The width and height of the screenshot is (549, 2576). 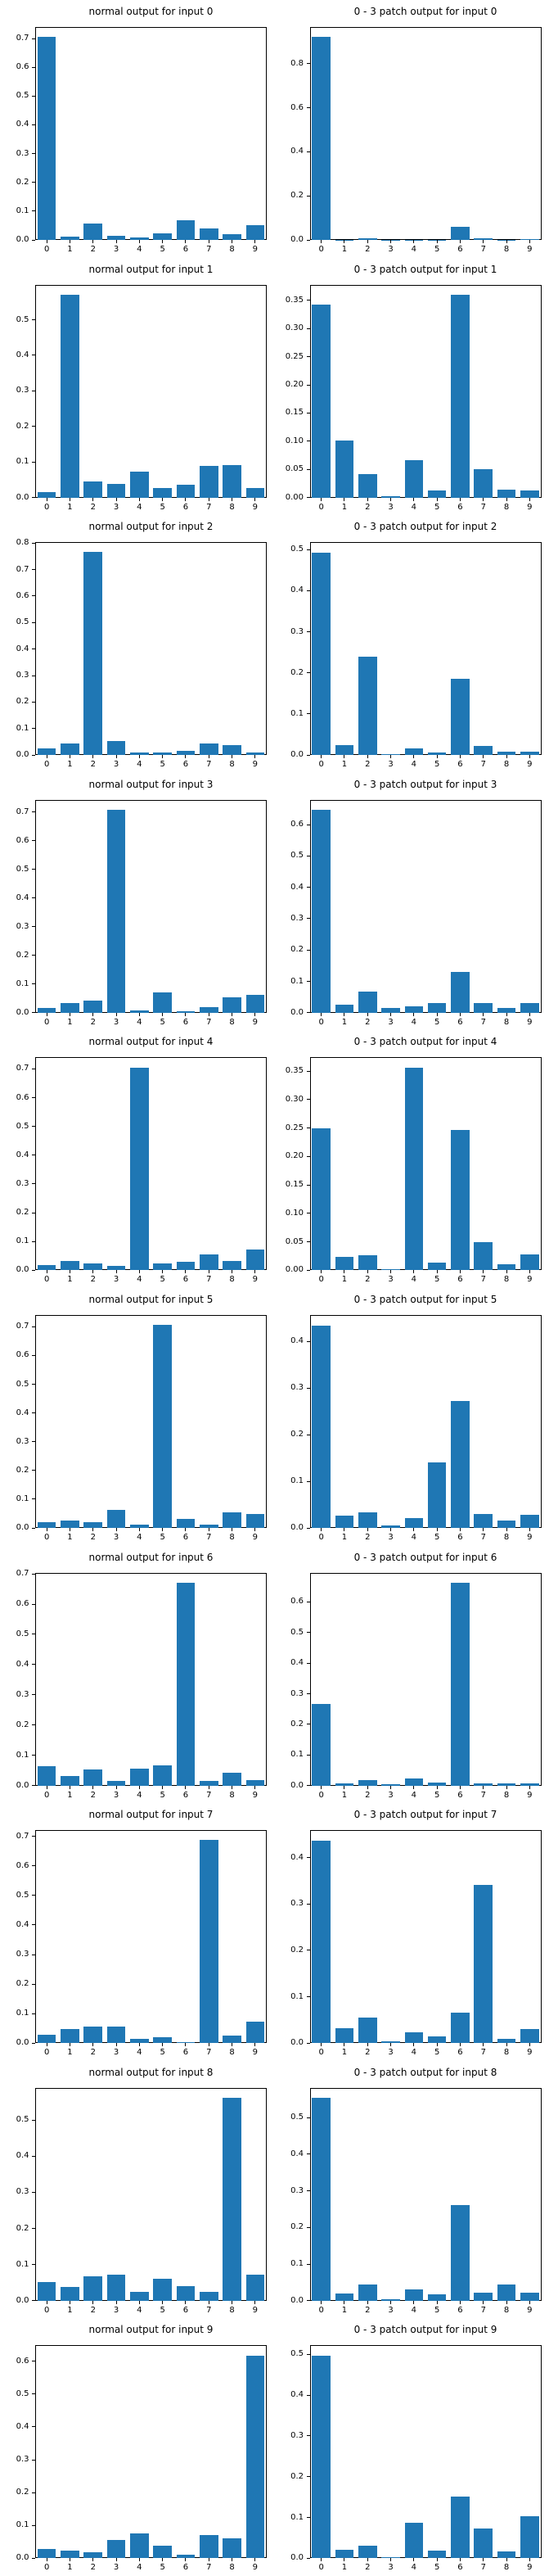 What do you see at coordinates (425, 2072) in the screenshot?
I see `chart-title: 0 - 3 patch output for input 8` at bounding box center [425, 2072].